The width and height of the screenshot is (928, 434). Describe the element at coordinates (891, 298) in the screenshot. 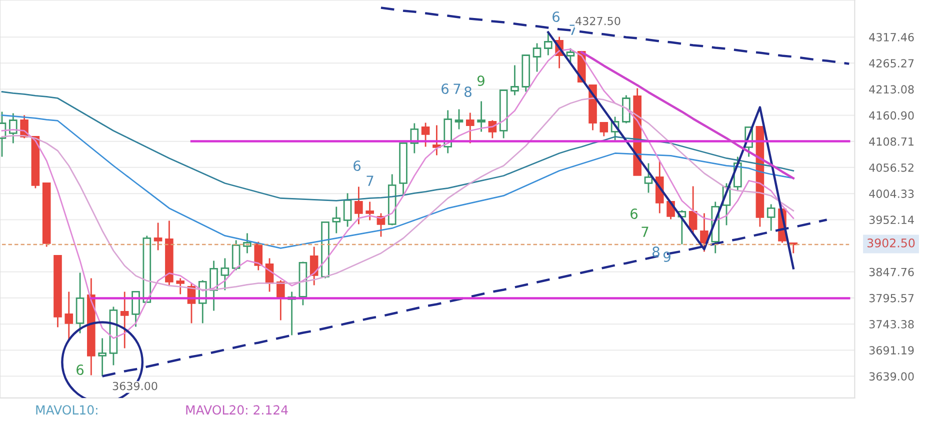

I see `y-tick-label: 3795.57` at that location.